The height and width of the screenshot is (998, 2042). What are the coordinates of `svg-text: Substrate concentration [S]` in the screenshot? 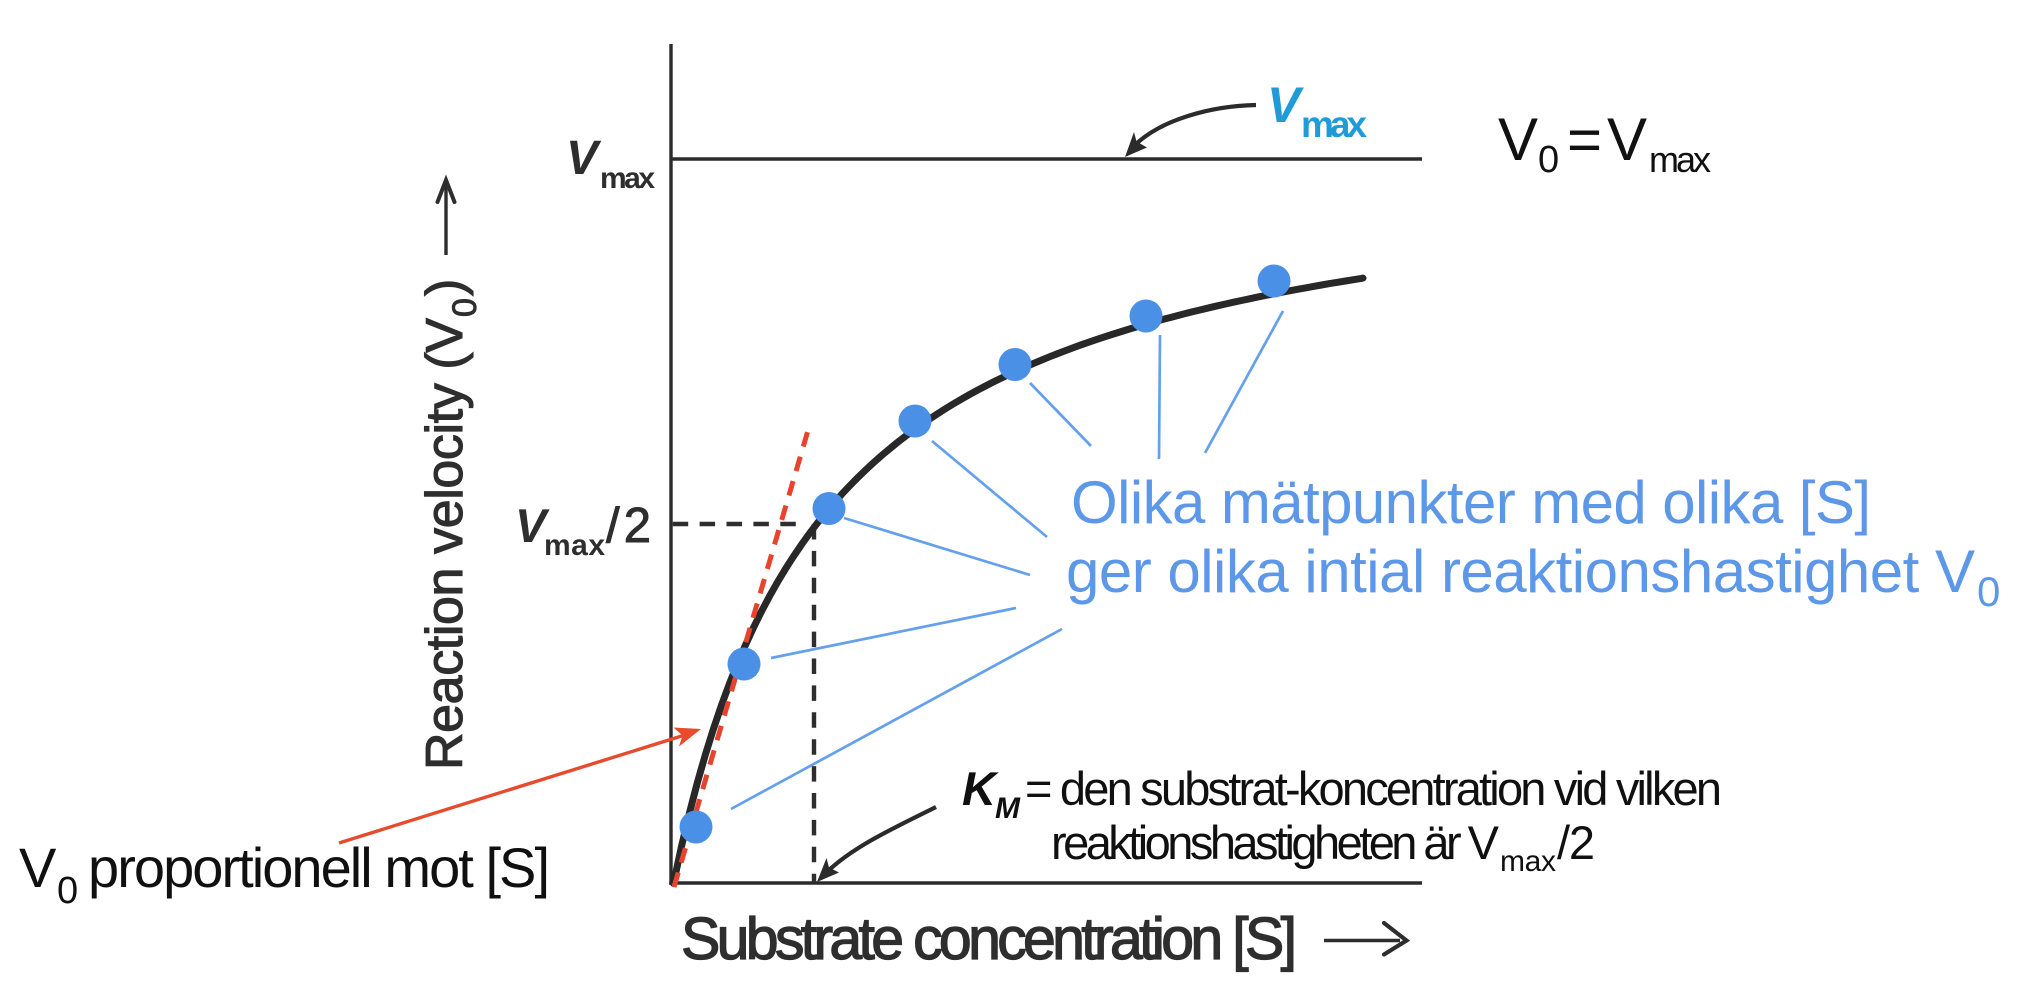 It's located at (989, 939).